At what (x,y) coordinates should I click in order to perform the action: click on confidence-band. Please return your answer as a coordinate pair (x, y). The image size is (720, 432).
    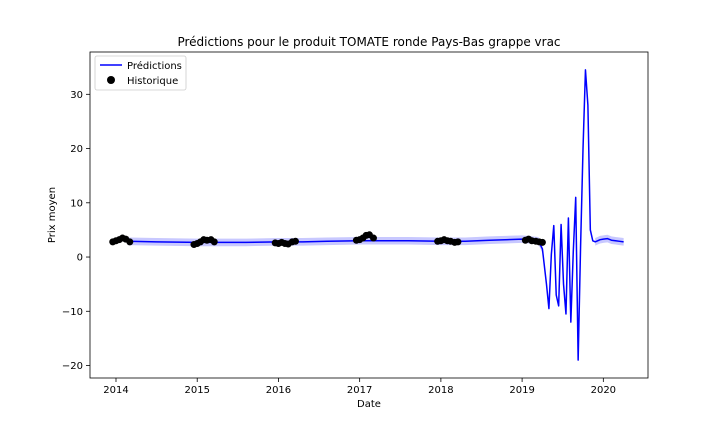
    Looking at the image, I should click on (609, 240).